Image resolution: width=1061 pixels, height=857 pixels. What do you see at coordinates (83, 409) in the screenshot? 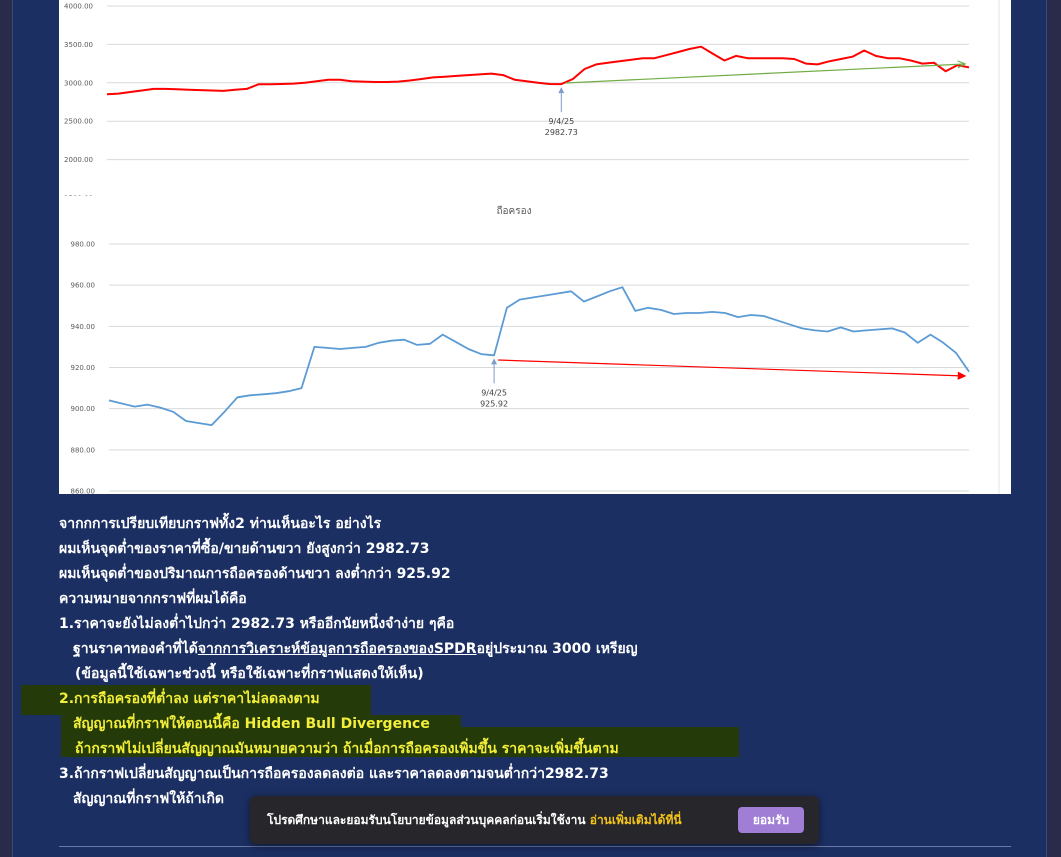
I see `holdings-chart-y-tick-label: 900.00` at bounding box center [83, 409].